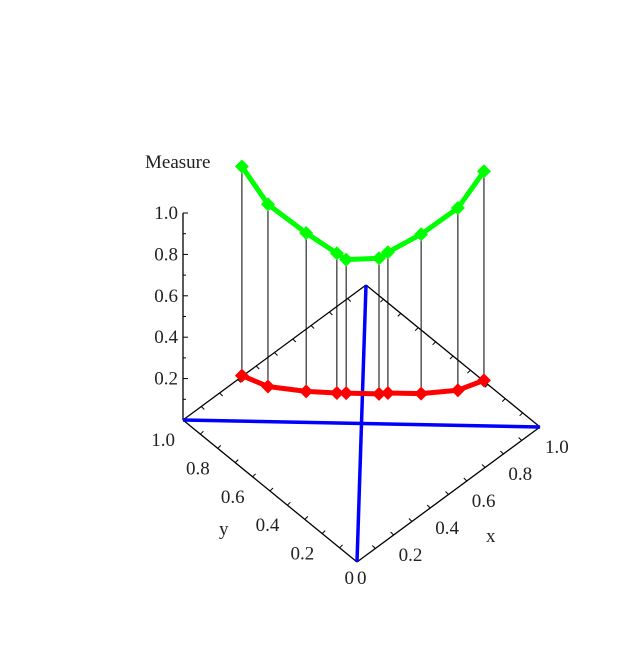 Image resolution: width=640 pixels, height=645 pixels. What do you see at coordinates (166, 379) in the screenshot?
I see `z-tick-label: 0.2` at bounding box center [166, 379].